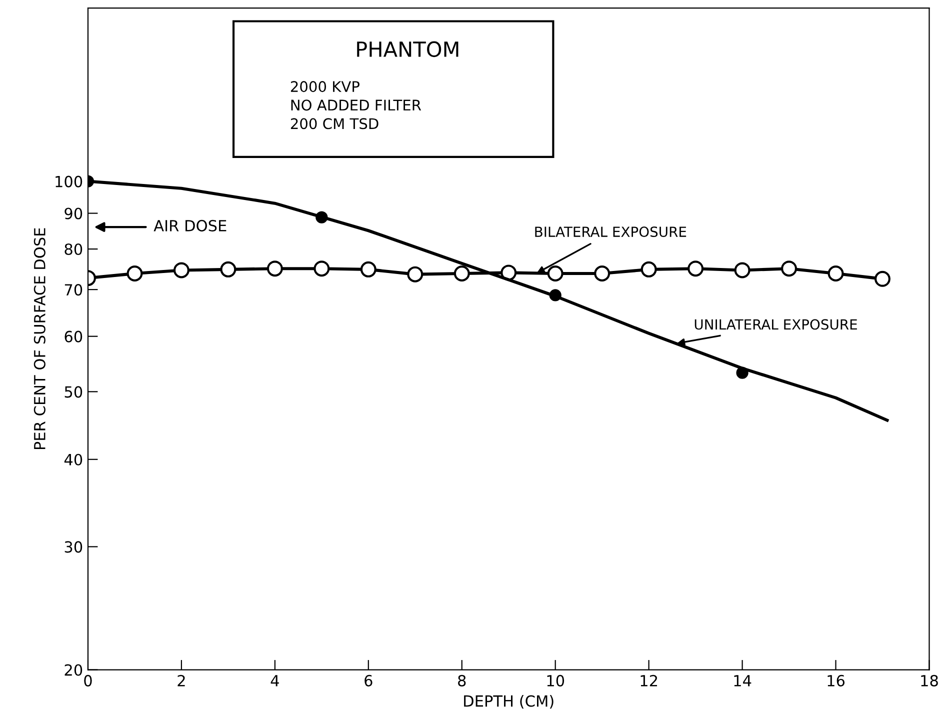 Image resolution: width=941 pixels, height=728 pixels. Describe the element at coordinates (775, 324) in the screenshot. I see `series-label: UNILATERAL EXPOSURE` at that location.